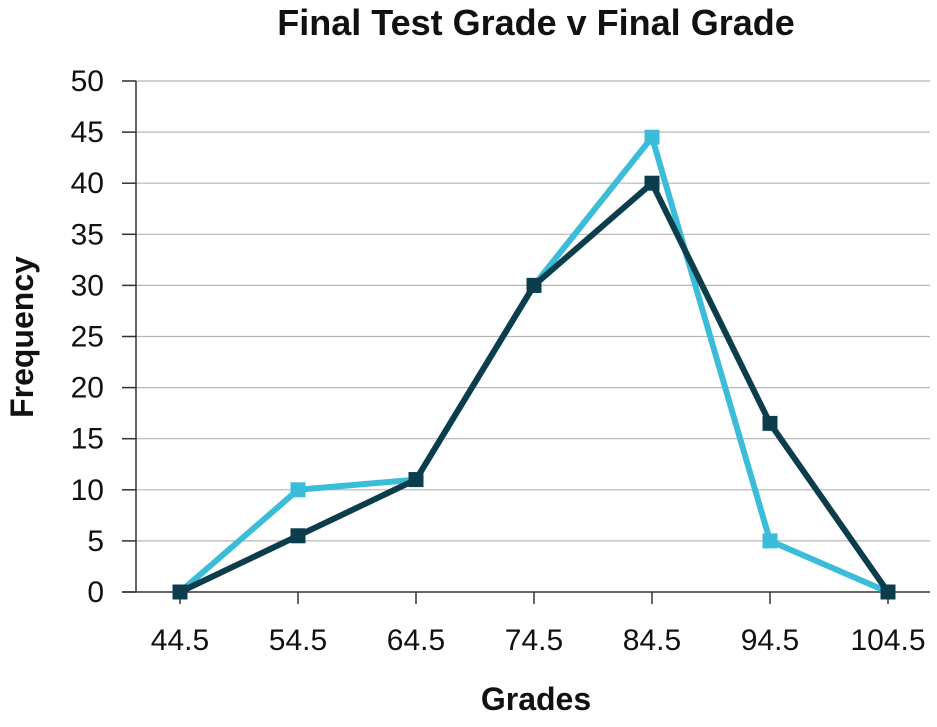 This screenshot has width=937, height=727. What do you see at coordinates (87, 285) in the screenshot?
I see `y-tick-label: 30` at bounding box center [87, 285].